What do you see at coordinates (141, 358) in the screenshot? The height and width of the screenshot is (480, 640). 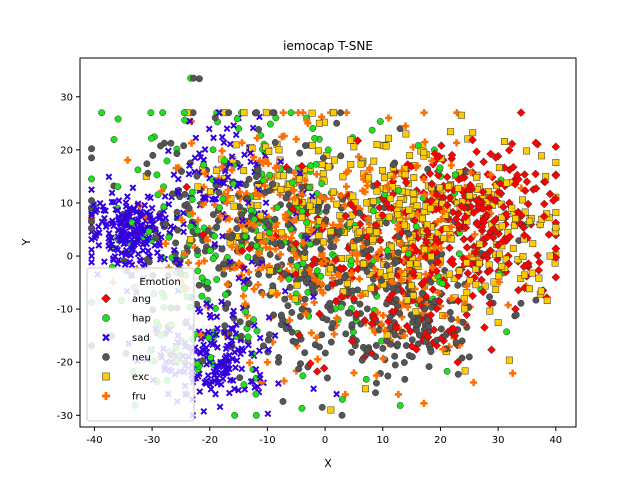 I see `legend-label-neu: neu` at bounding box center [141, 358].